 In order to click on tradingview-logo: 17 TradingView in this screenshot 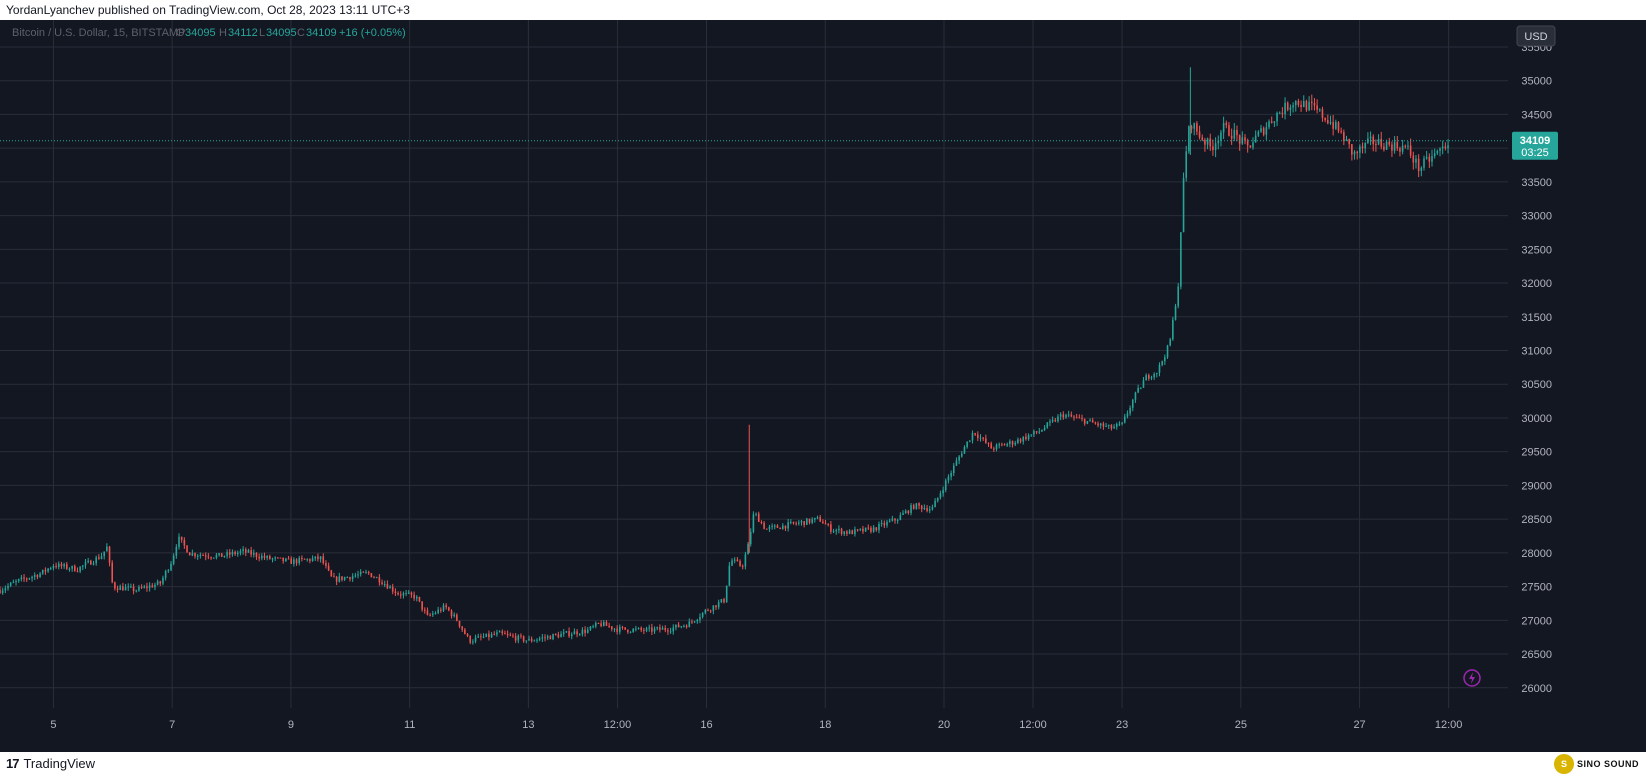, I will do `click(50, 763)`.